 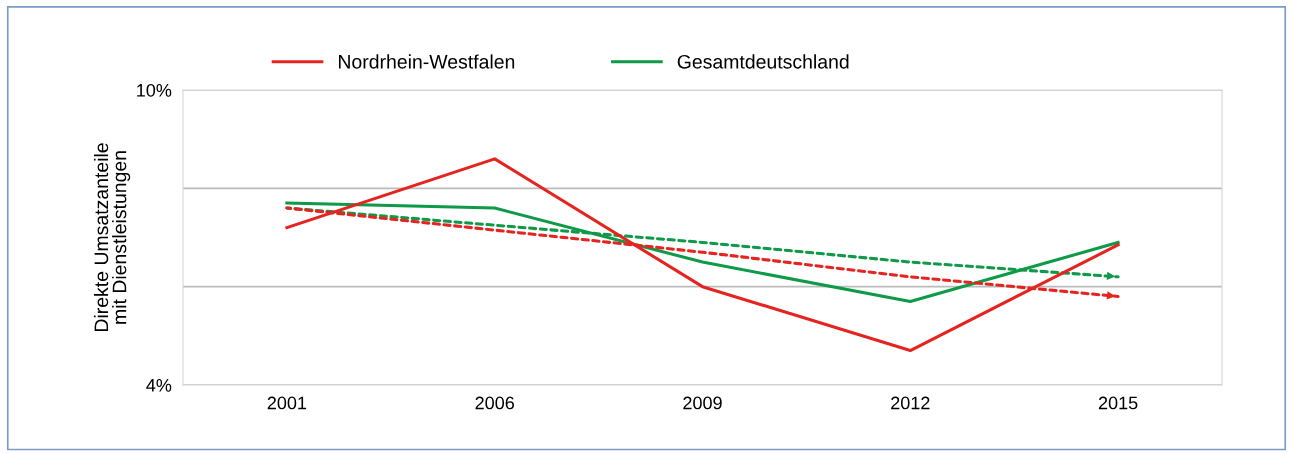 What do you see at coordinates (426, 61) in the screenshot?
I see `legend-label: Nordrhein-Westfalen` at bounding box center [426, 61].